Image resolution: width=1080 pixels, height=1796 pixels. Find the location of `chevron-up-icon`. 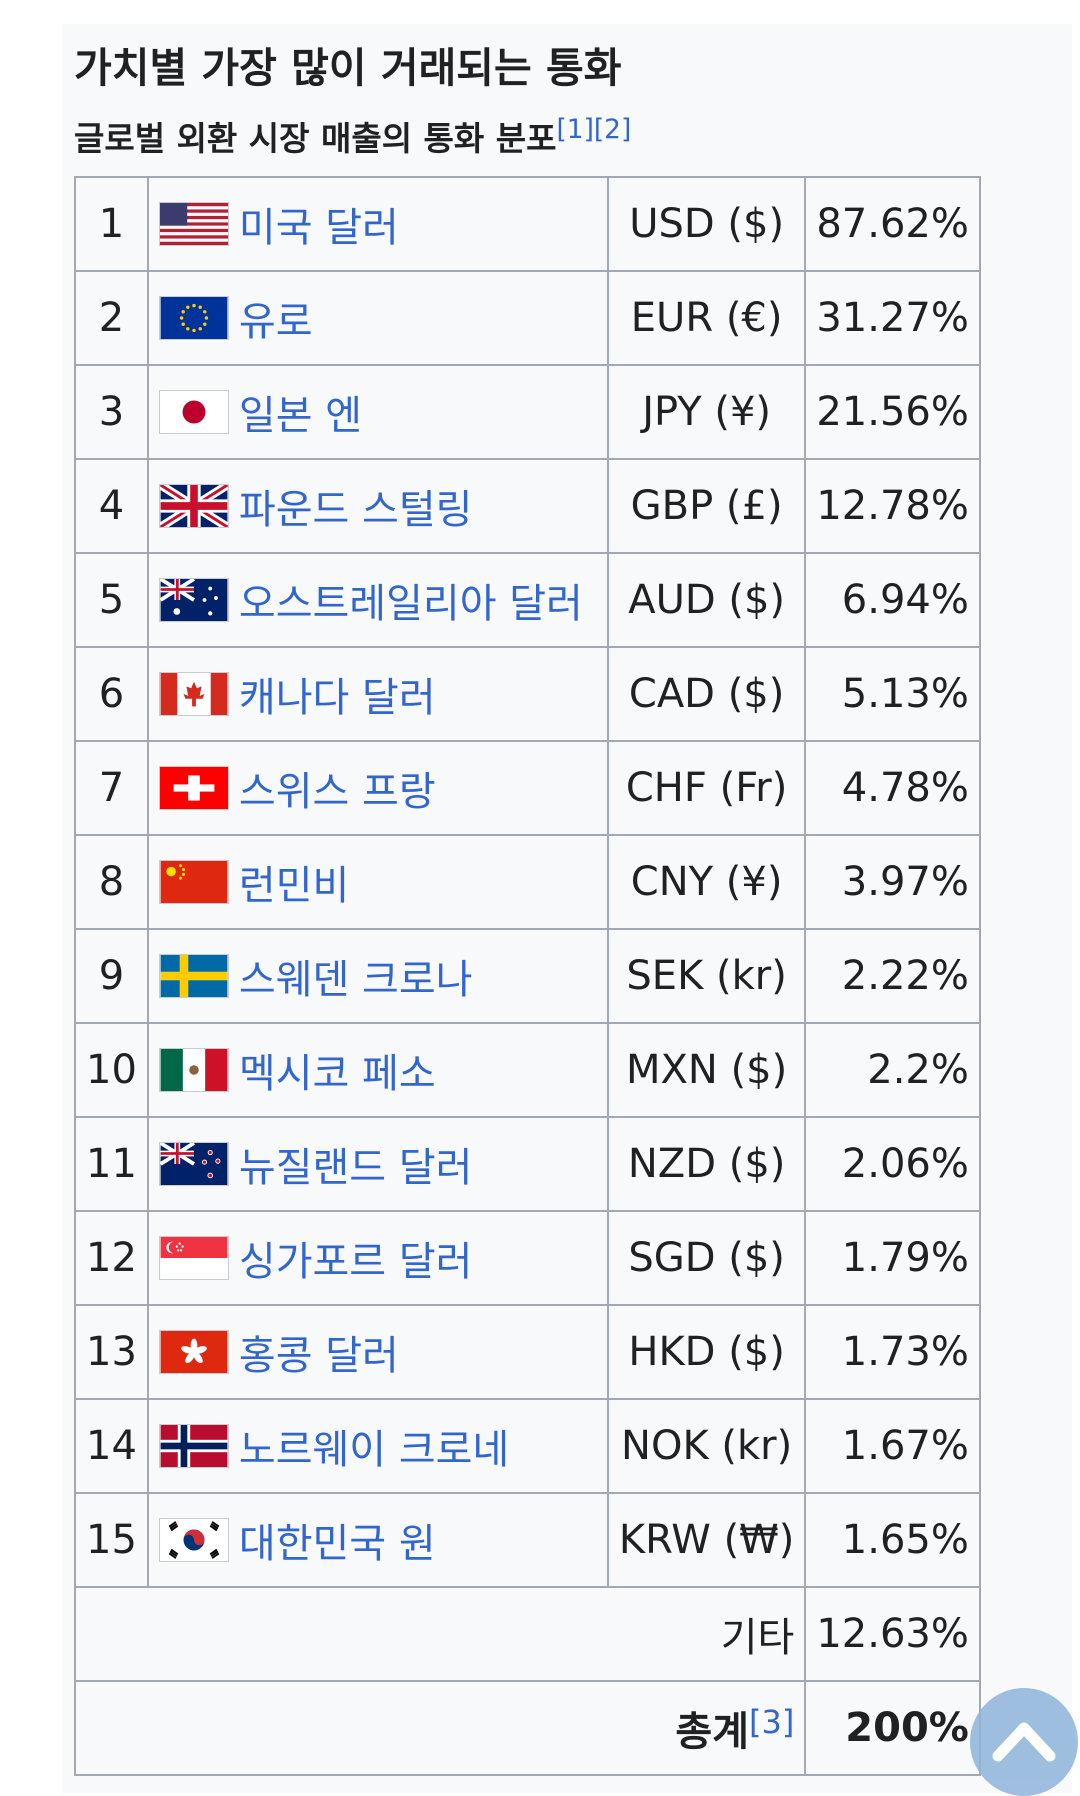

chevron-up-icon is located at coordinates (1024, 1742).